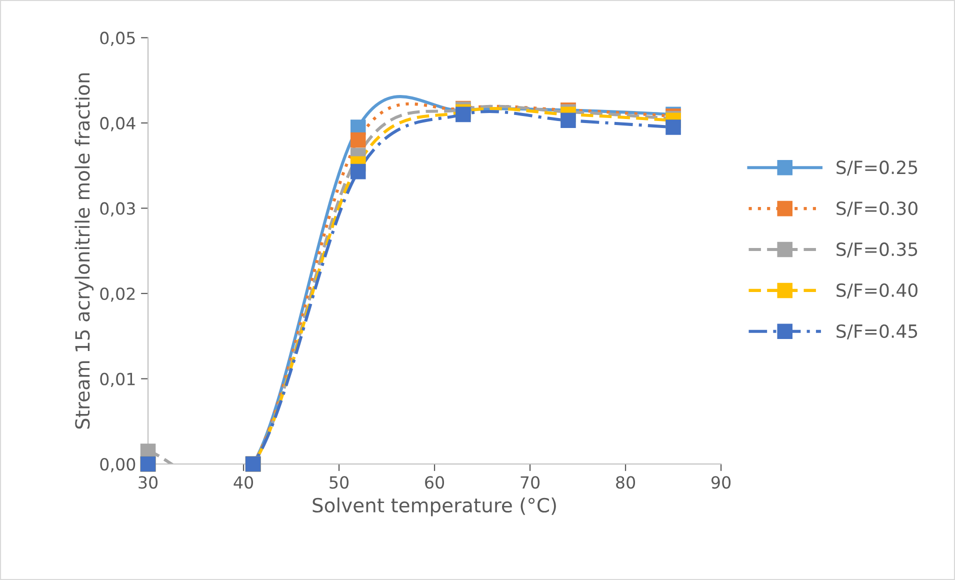 Image resolution: width=955 pixels, height=580 pixels. What do you see at coordinates (148, 482) in the screenshot?
I see `x-tick-label: 30` at bounding box center [148, 482].